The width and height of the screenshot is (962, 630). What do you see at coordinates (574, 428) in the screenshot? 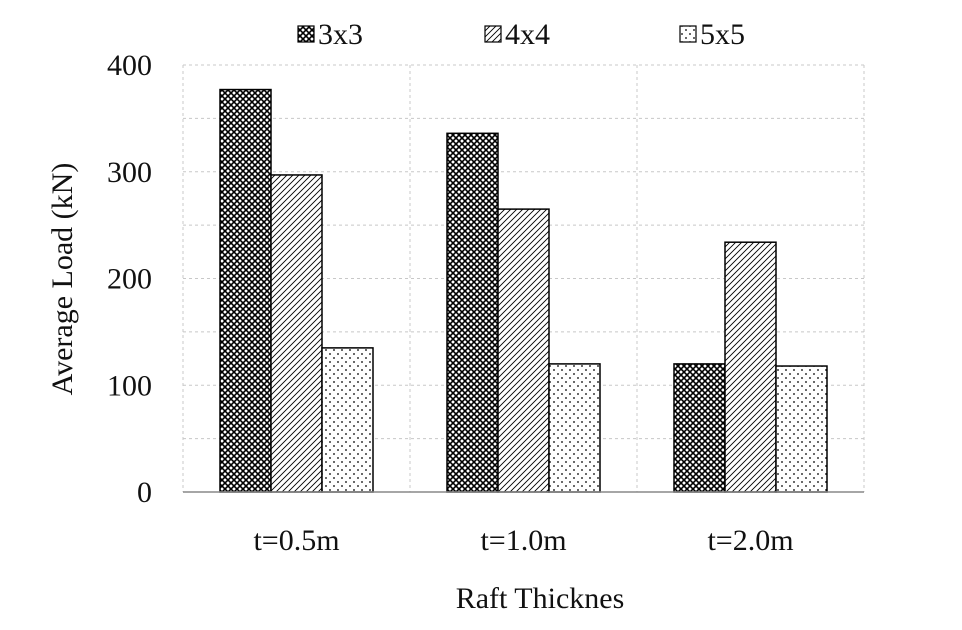
I see `bar-5x5-t=1.0m` at bounding box center [574, 428].